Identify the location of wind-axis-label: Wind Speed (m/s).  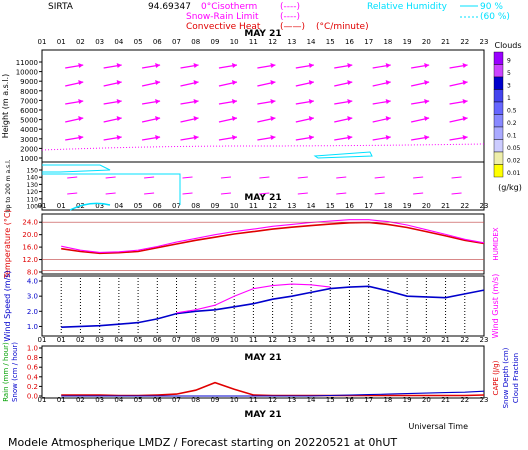
(7, 305).